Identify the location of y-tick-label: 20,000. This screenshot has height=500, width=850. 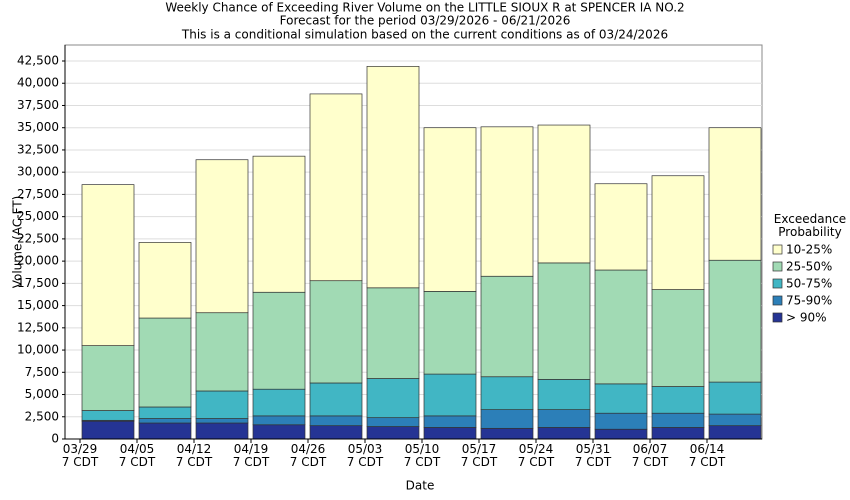
(38, 261).